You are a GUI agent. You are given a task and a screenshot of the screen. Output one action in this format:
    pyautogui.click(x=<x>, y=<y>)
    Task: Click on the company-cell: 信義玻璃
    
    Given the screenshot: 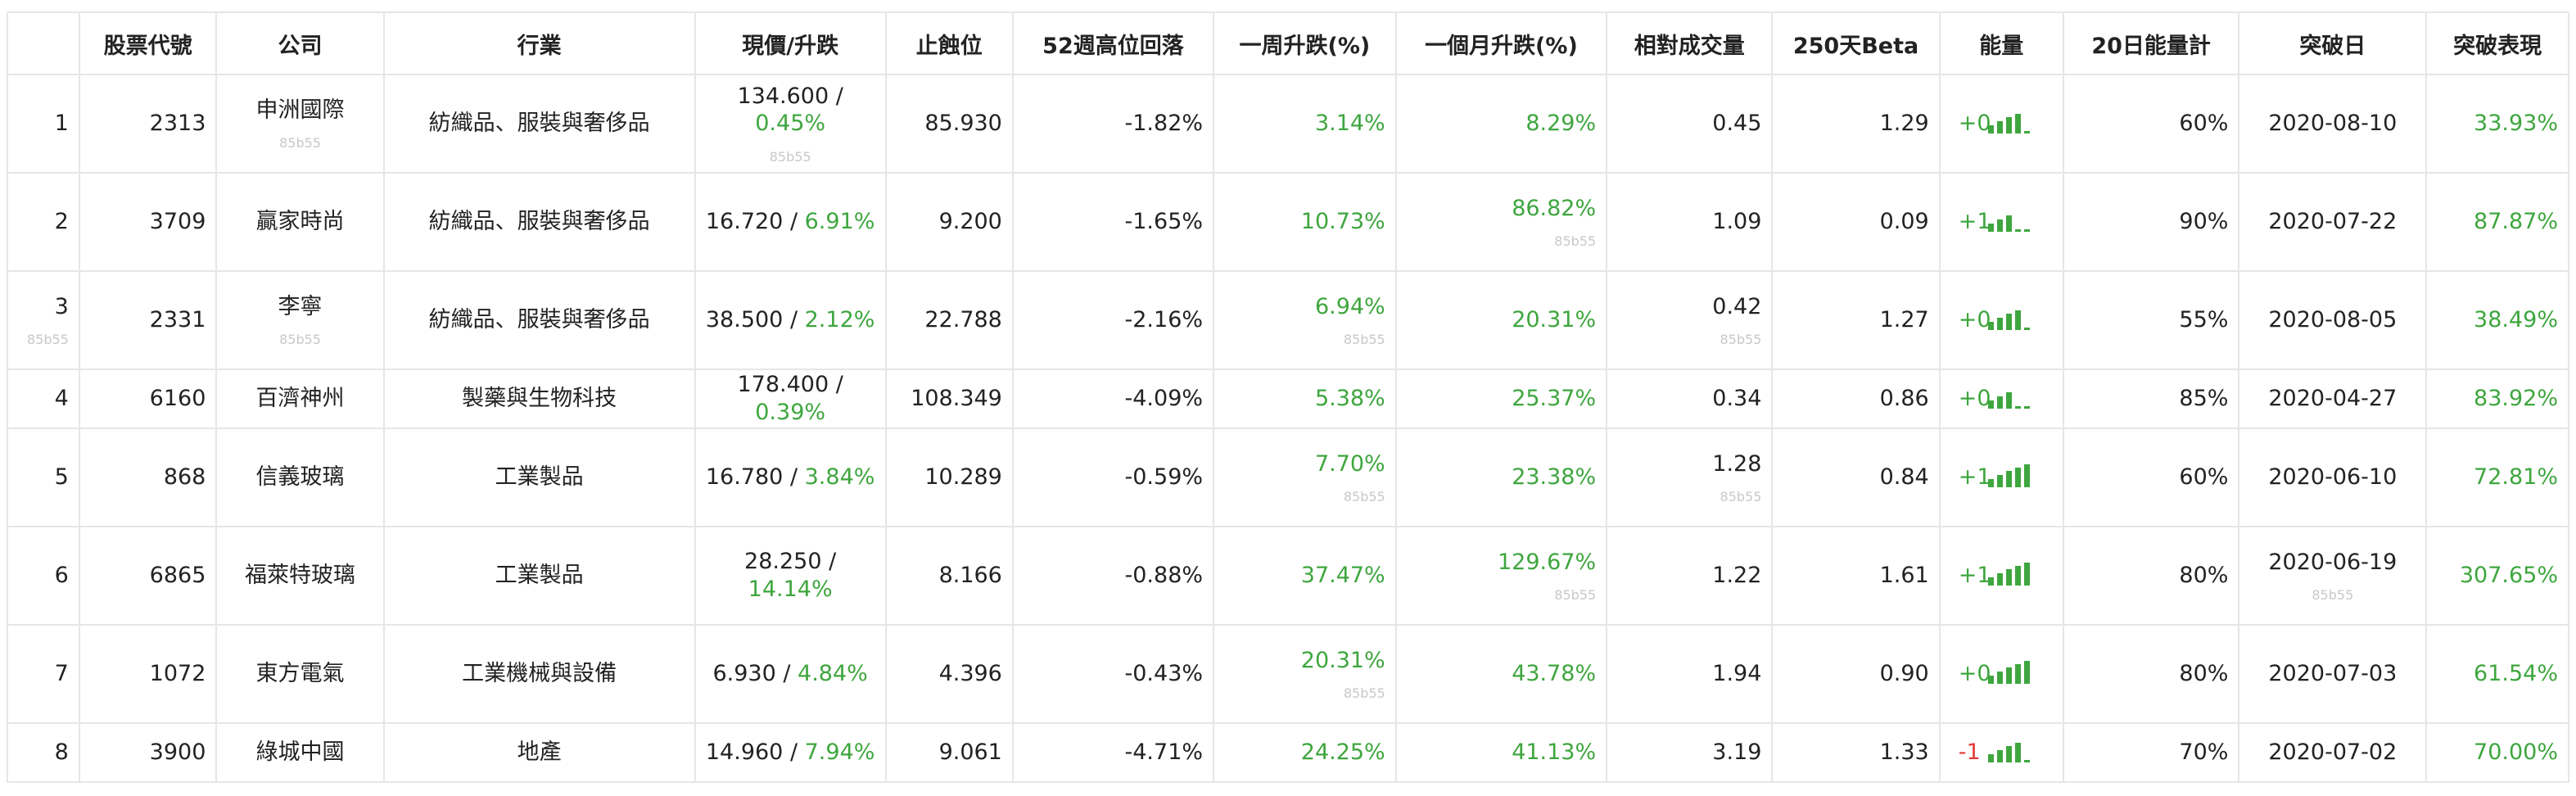 What is the action you would take?
    pyautogui.click(x=300, y=477)
    